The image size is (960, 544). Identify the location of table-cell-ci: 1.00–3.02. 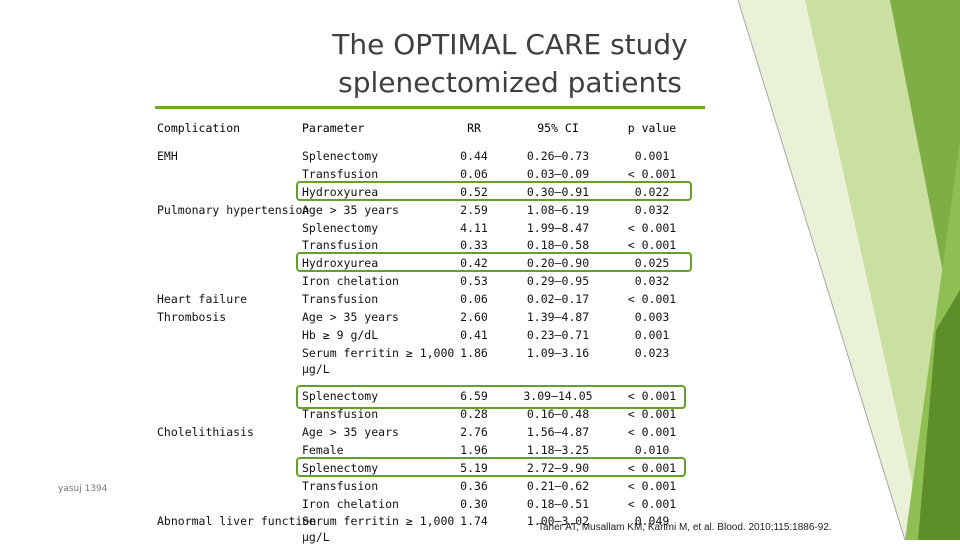
(558, 521).